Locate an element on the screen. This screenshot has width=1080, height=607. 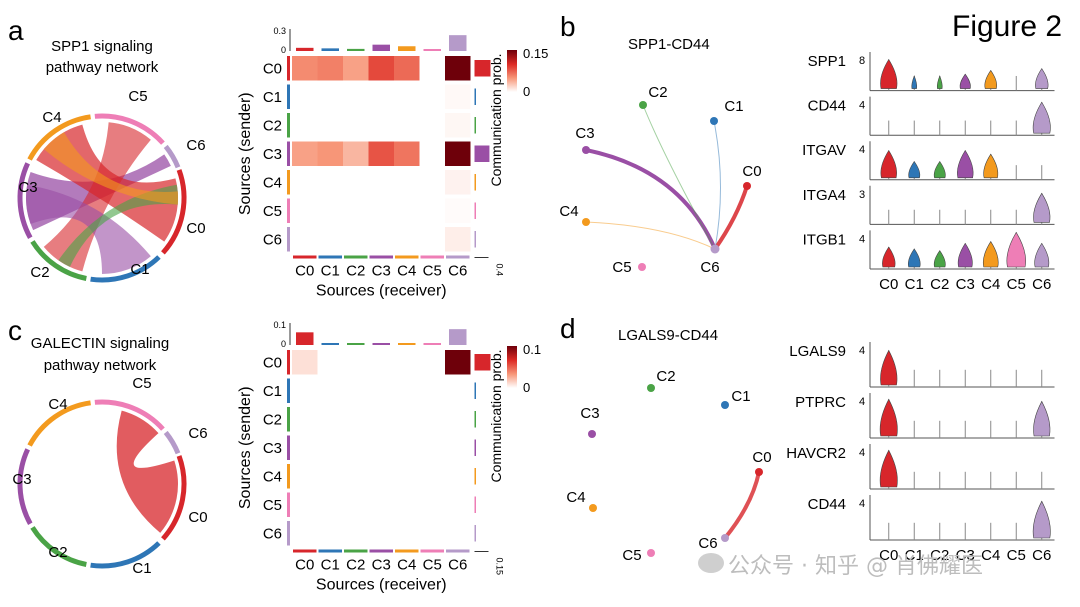
spp1-heatmap-row-strip-c5 is located at coordinates (288, 210).